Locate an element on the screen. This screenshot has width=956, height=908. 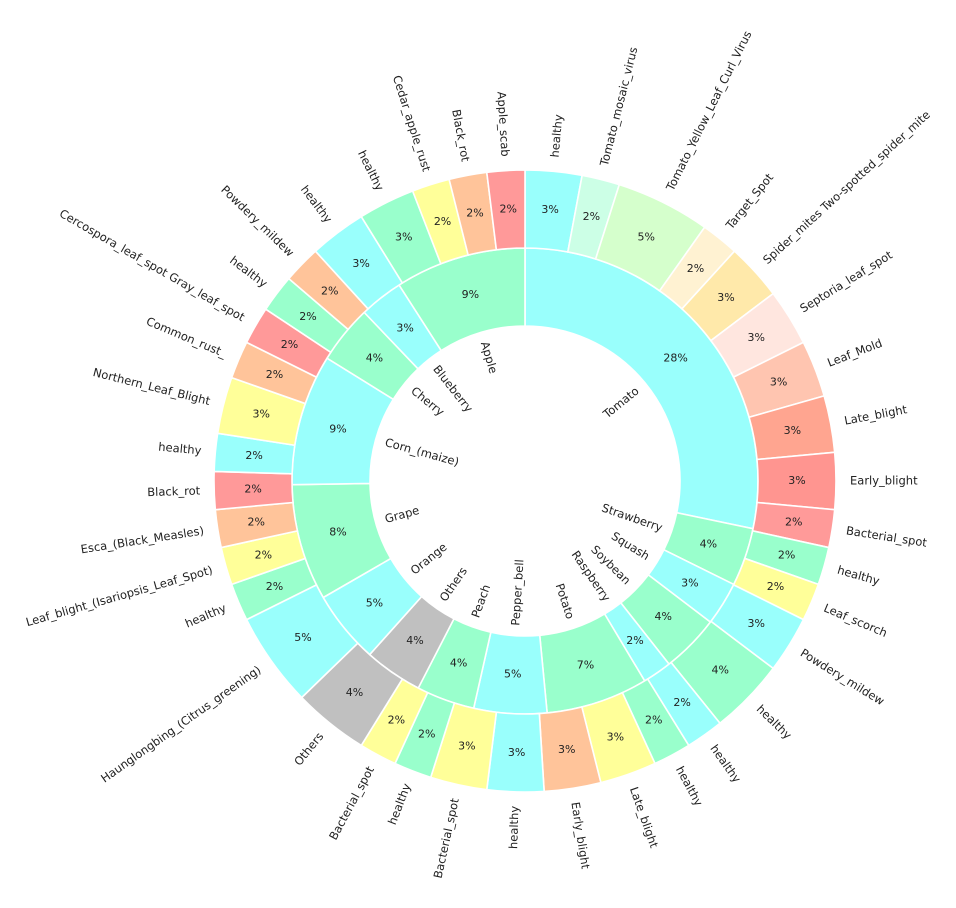
inner-category-label-others: Others is located at coordinates (453, 584).